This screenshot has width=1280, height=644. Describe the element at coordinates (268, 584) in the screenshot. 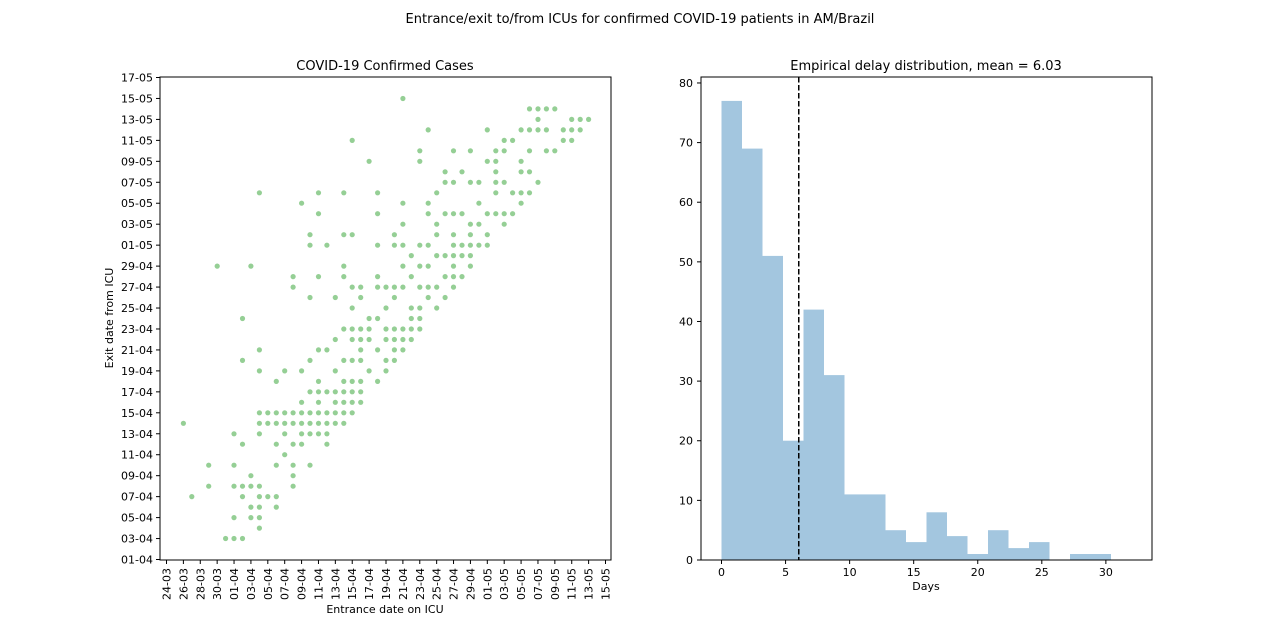

I see `scatter-xtick-label: 05-04` at that location.